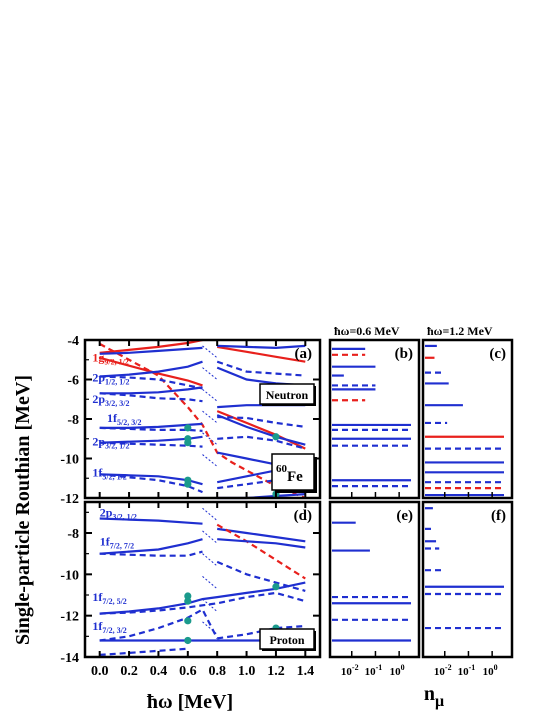 This screenshot has width=553, height=715. Describe the element at coordinates (190, 702) in the screenshot. I see `x-axis-label: ħω [MeV]` at that location.